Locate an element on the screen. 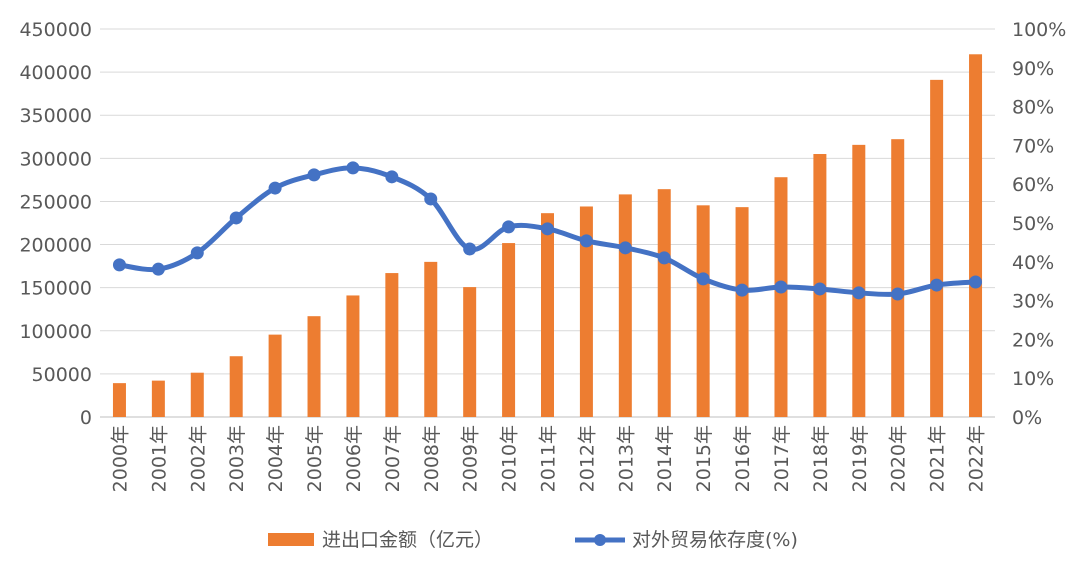 This screenshot has height=580, width=1080. right-y-tick-label: 0% is located at coordinates (1027, 418).